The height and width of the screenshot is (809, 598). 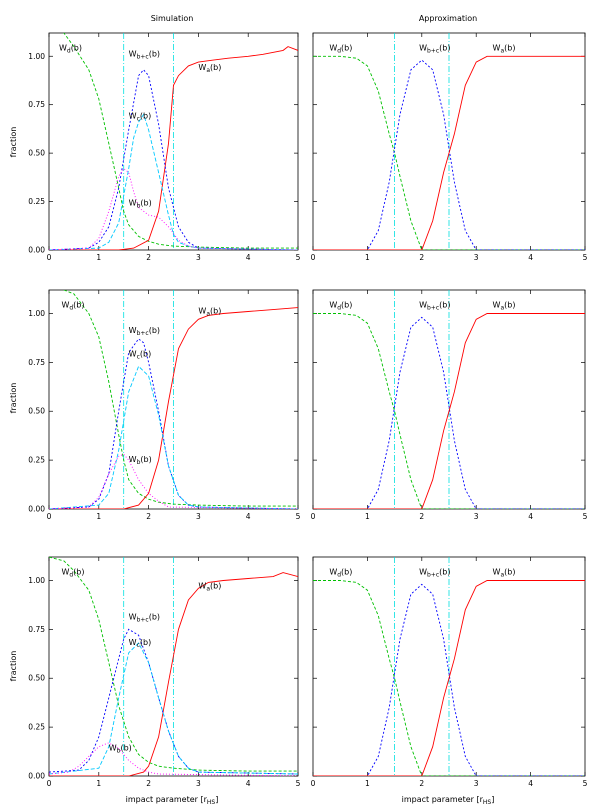 I want to click on panel-row3-approximation: 0 1 2 3 4 5 Wd(b) Wb+c(b) Wa(b), so click(x=449, y=672).